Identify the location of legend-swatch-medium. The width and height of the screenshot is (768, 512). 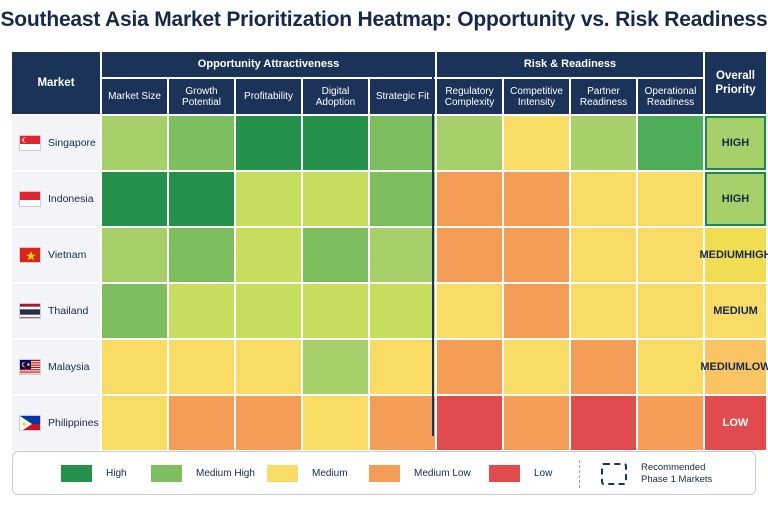
(282, 473).